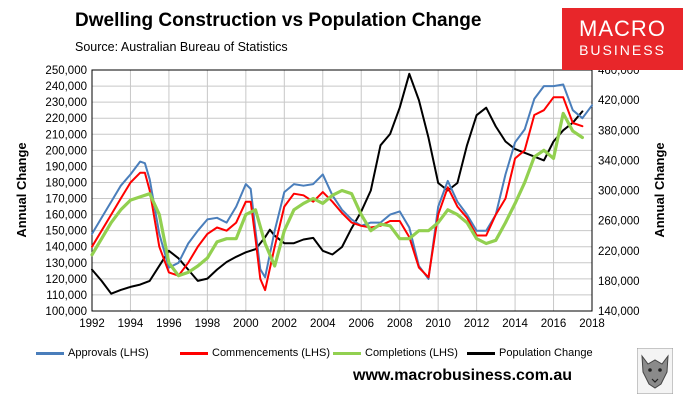 This screenshot has height=403, width=696. Describe the element at coordinates (477, 324) in the screenshot. I see `x-tick-label: 2012` at that location.